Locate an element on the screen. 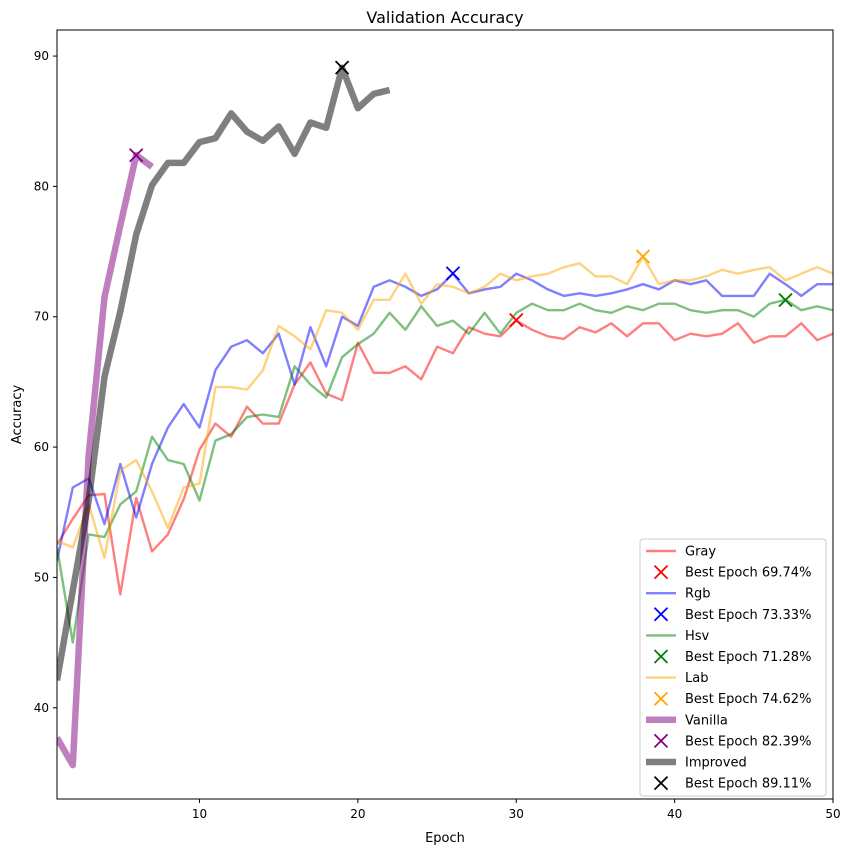 The image size is (850, 855). legend-label-rgb: Rgb is located at coordinates (698, 594).